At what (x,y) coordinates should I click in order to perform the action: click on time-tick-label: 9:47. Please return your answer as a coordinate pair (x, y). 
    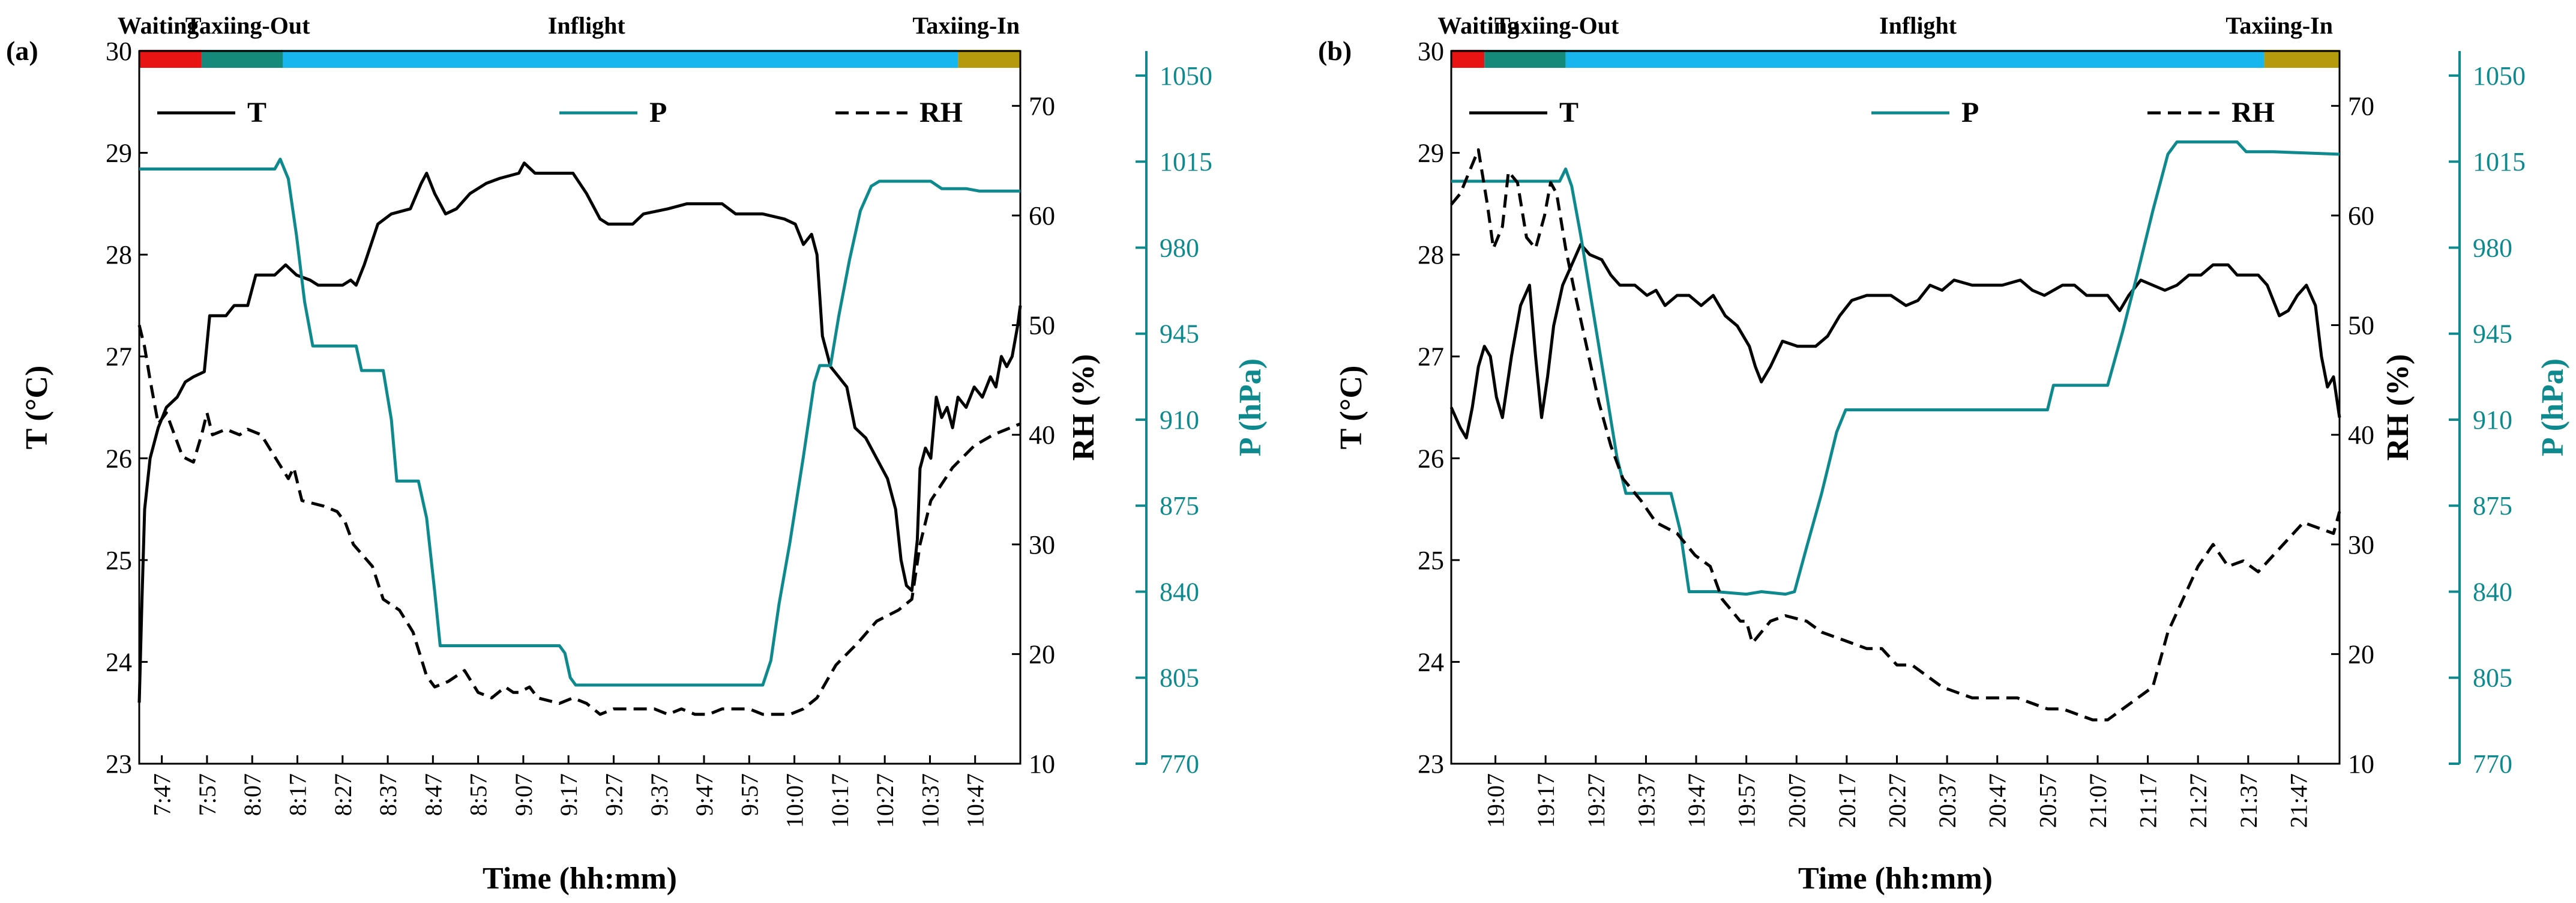
    Looking at the image, I should click on (705, 795).